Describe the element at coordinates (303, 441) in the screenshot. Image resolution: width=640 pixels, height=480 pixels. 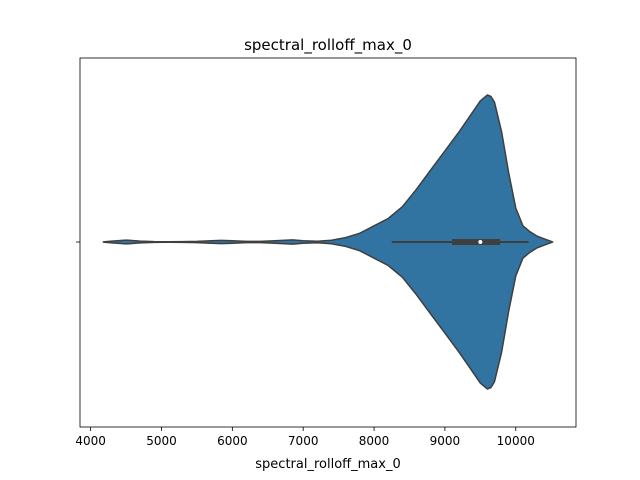
I see `x-tick-label: 7000` at that location.